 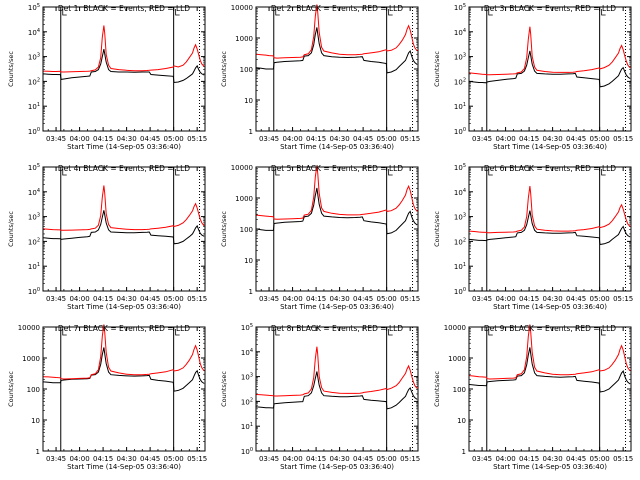 I want to click on y-tick-label: 10⁰, so click(x=34, y=131).